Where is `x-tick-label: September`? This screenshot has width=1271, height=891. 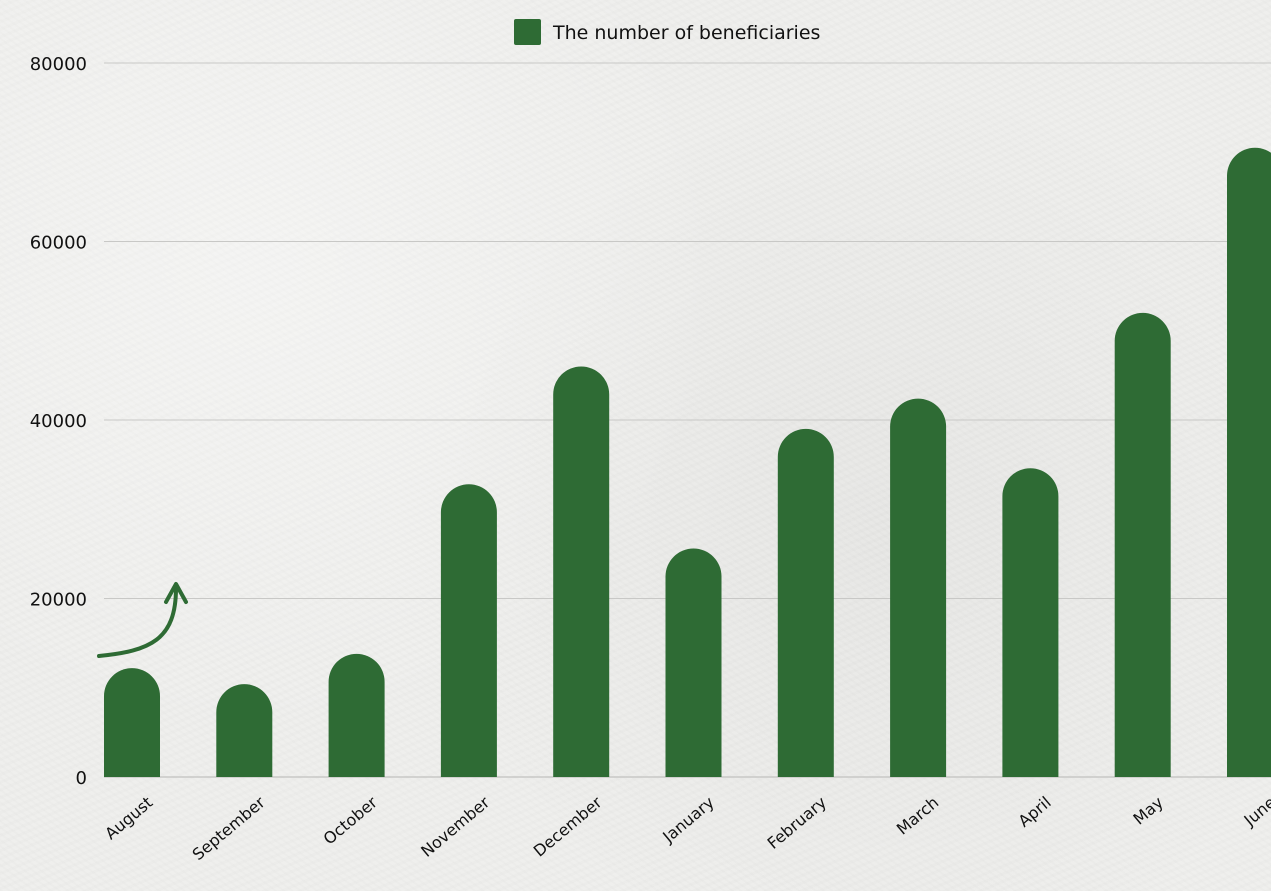 x-tick-label: September is located at coordinates (229, 828).